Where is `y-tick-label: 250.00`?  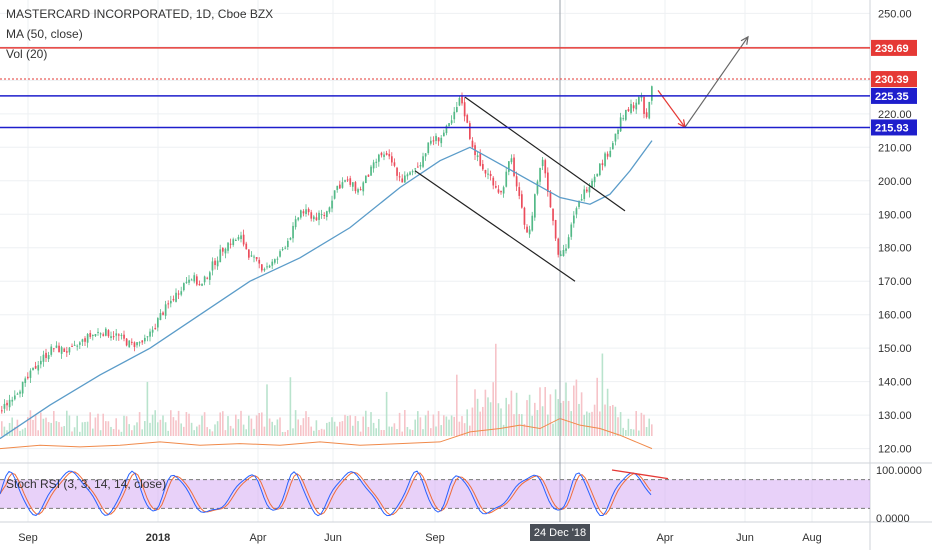 y-tick-label: 250.00 is located at coordinates (895, 14).